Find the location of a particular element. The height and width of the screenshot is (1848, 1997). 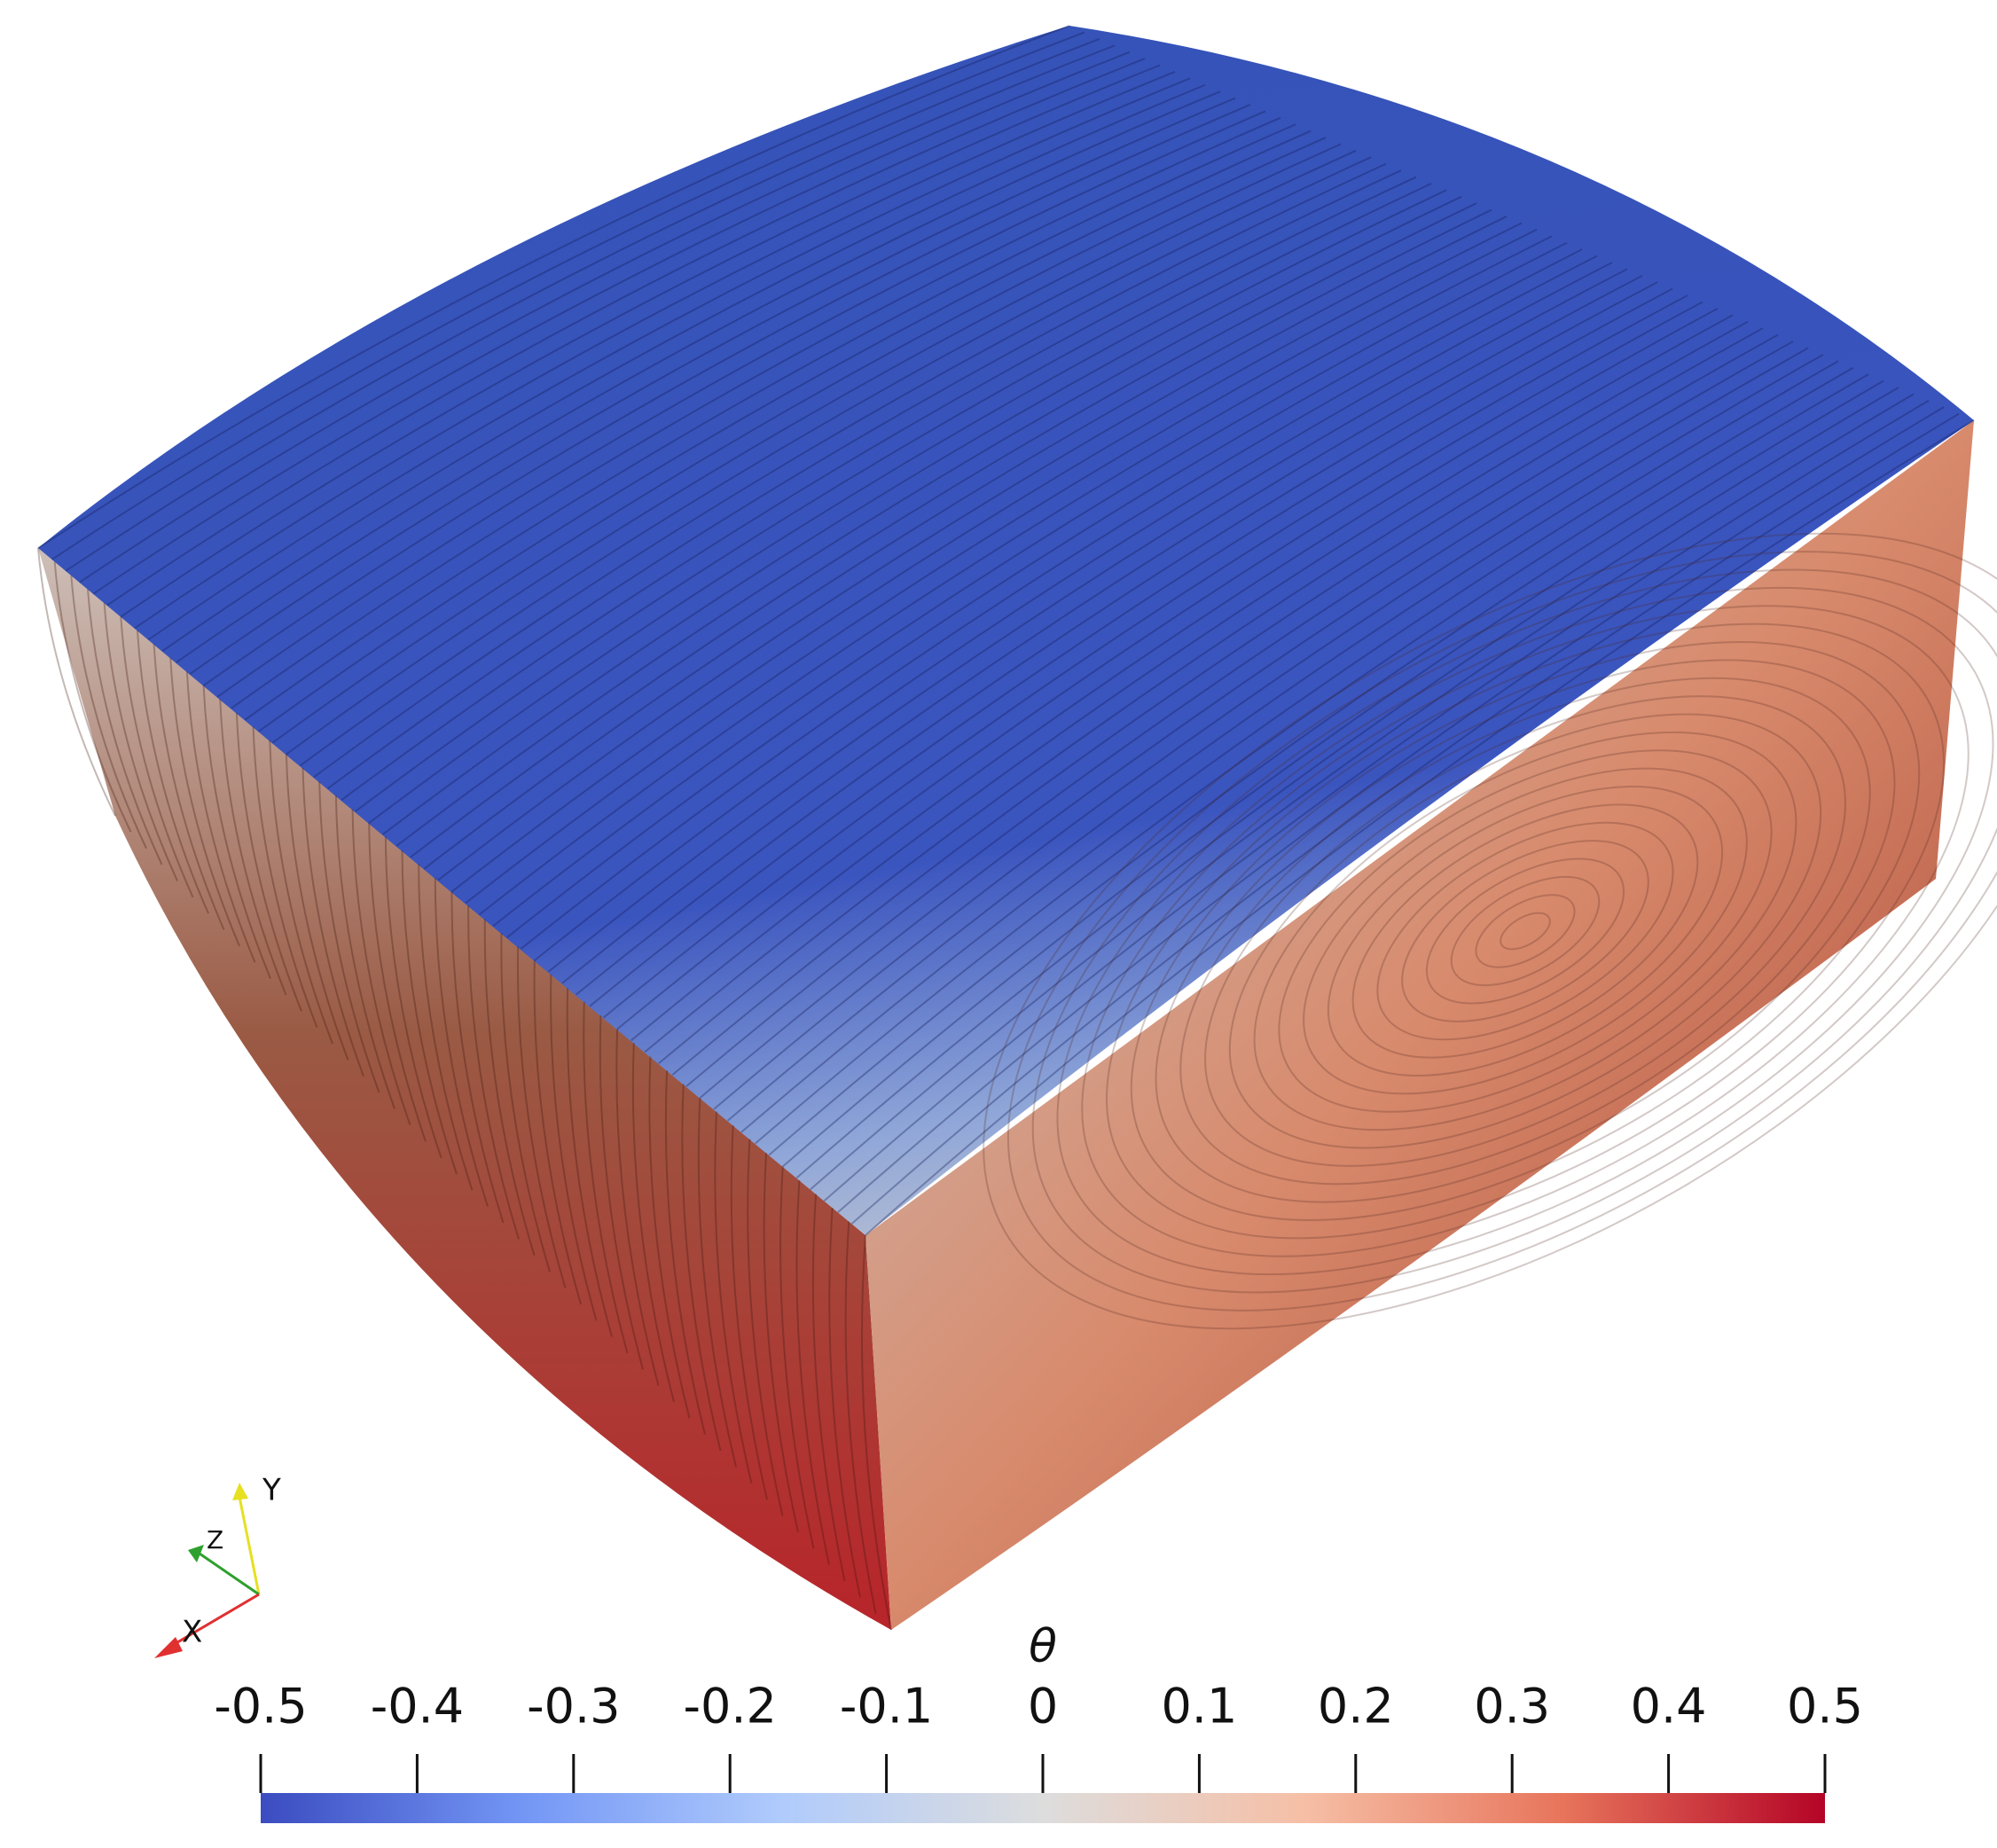

tick-label: 0.3 is located at coordinates (1512, 1706).